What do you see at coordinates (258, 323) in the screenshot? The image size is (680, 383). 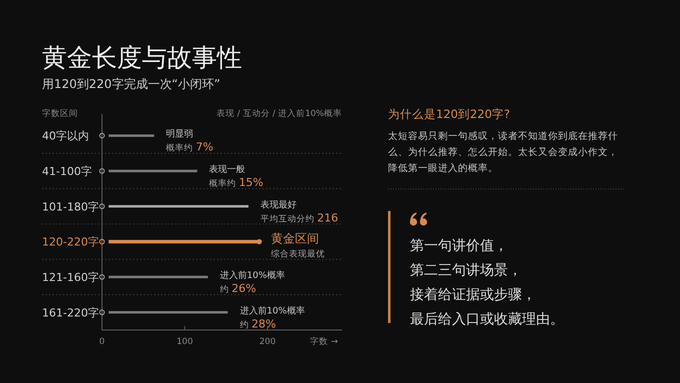 I see `annotation: 约 28%` at bounding box center [258, 323].